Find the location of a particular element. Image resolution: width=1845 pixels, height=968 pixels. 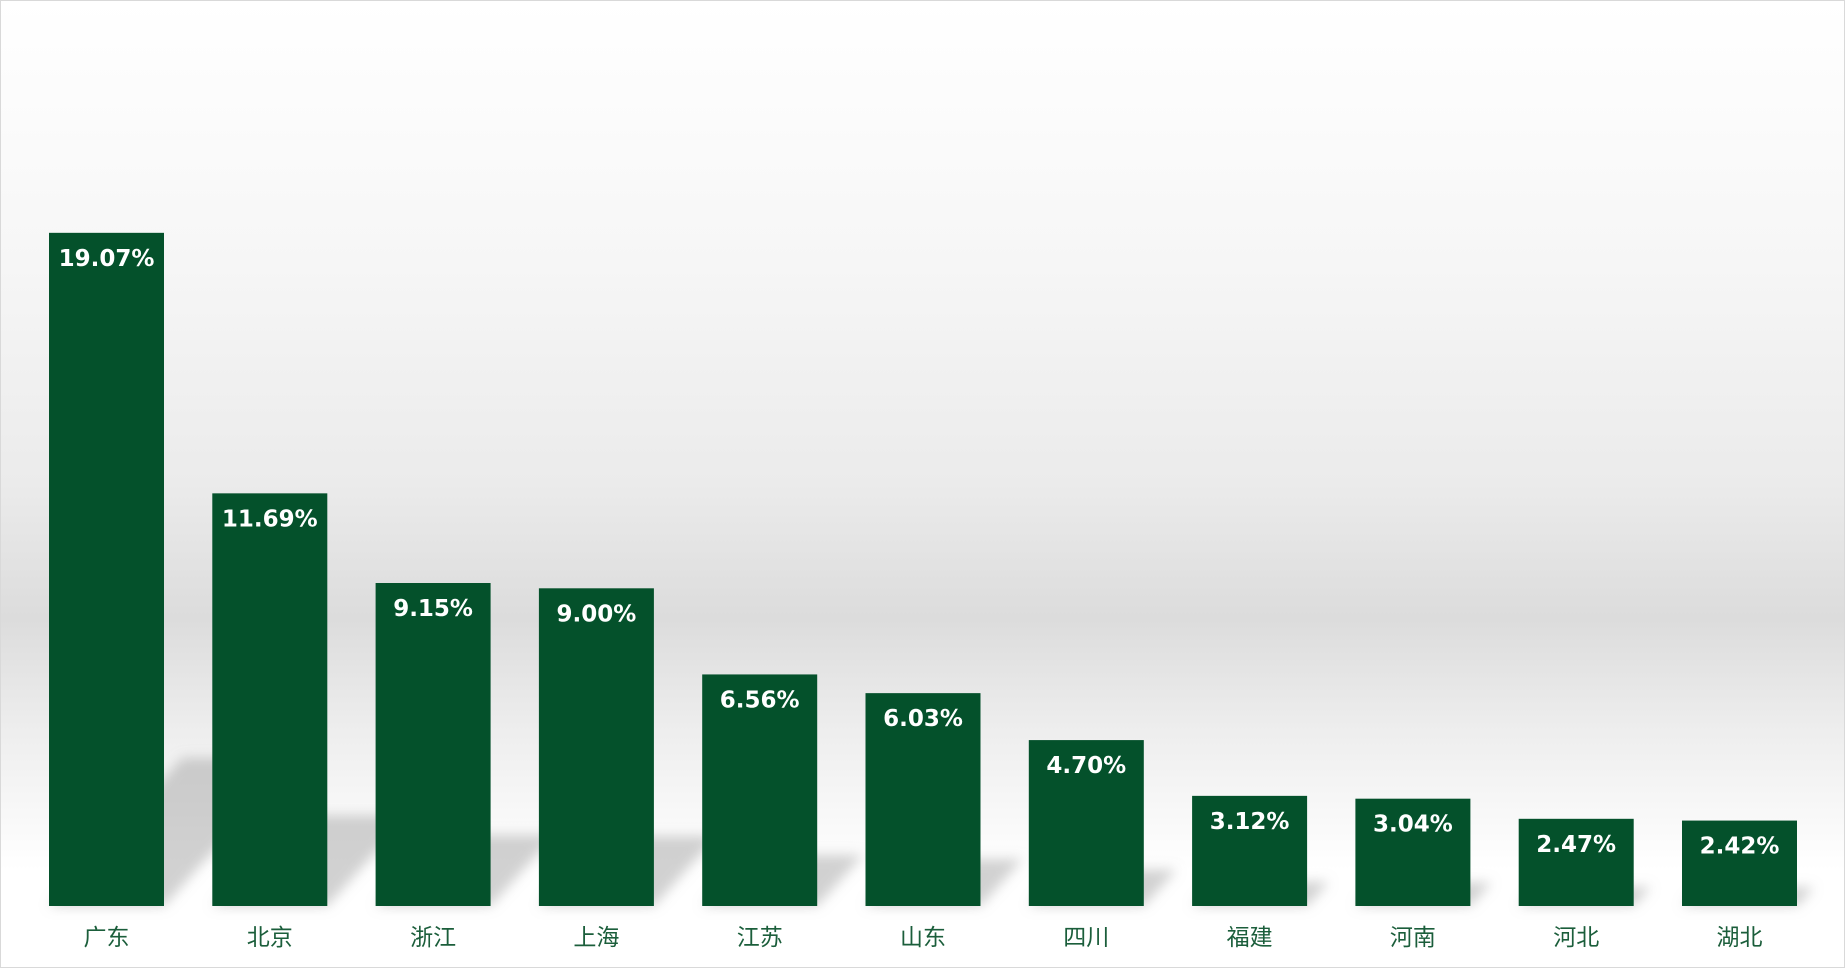

value-label-0: 19.07% is located at coordinates (107, 259).